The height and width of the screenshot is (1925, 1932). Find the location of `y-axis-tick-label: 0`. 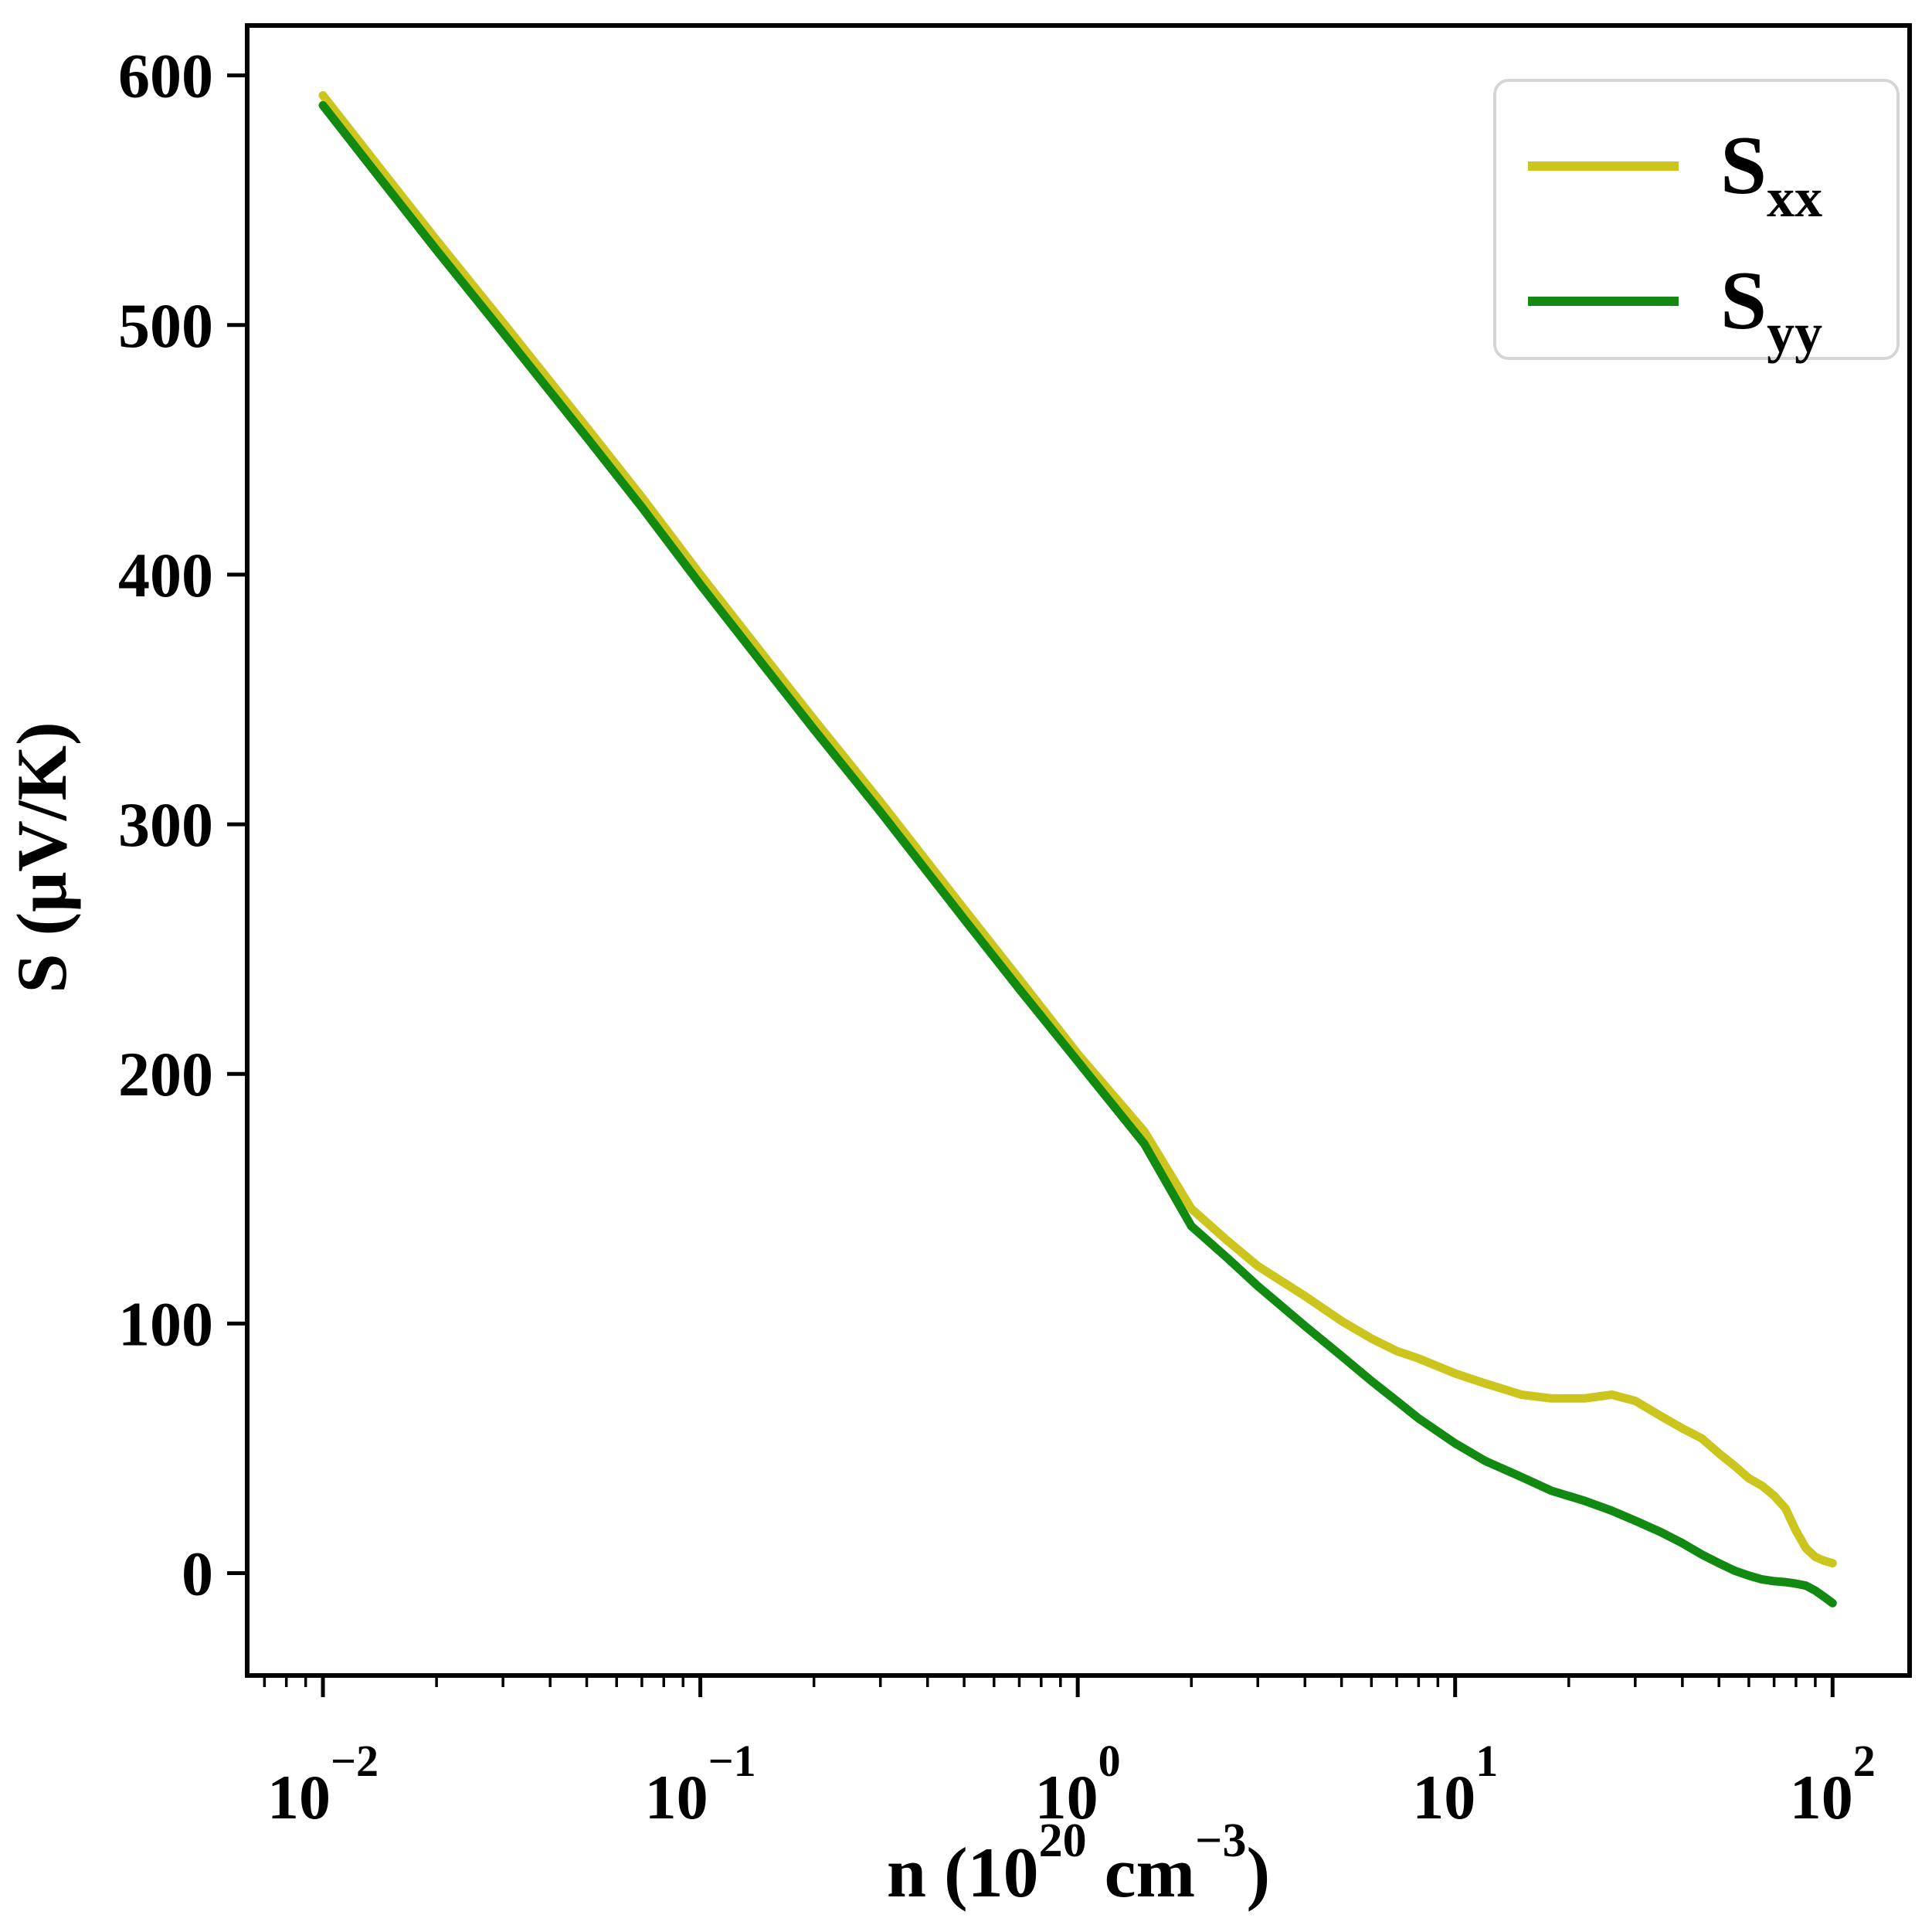

y-axis-tick-label: 0 is located at coordinates (198, 1574).